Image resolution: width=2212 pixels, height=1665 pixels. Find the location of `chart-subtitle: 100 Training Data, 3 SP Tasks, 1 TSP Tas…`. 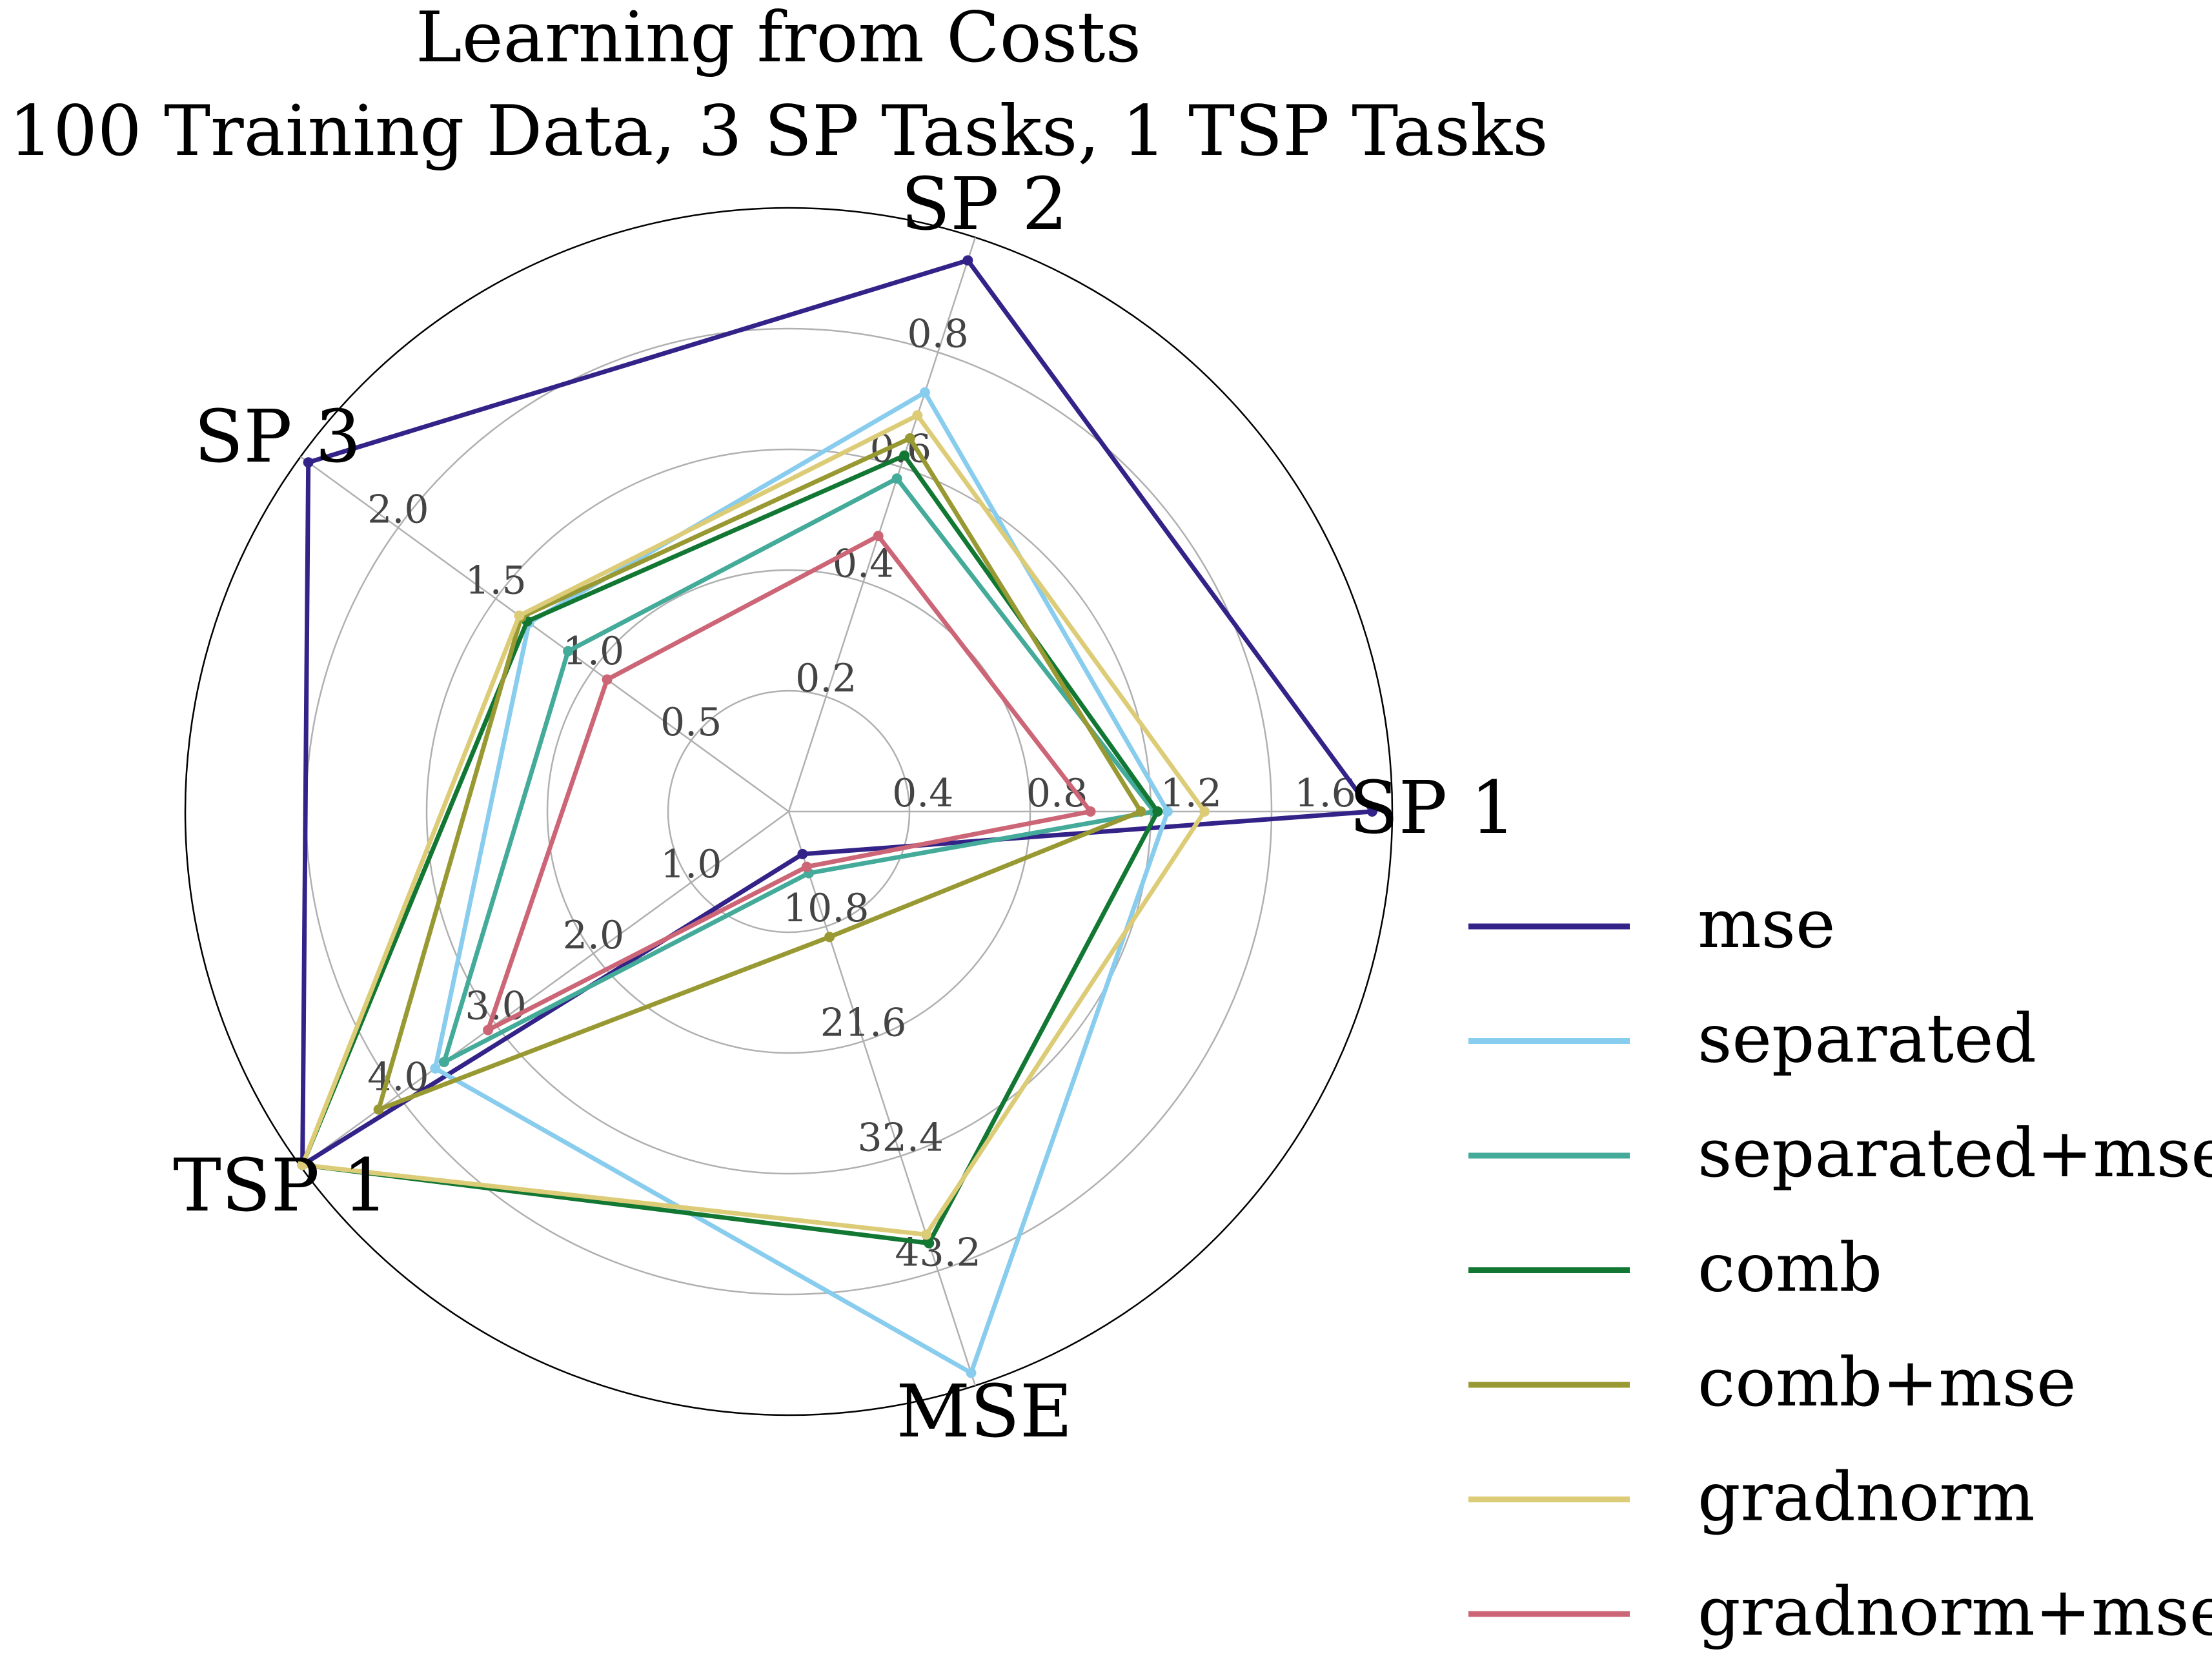

chart-subtitle: 100 Training Data, 3 SP Tasks, 1 TSP Tas… is located at coordinates (778, 131).